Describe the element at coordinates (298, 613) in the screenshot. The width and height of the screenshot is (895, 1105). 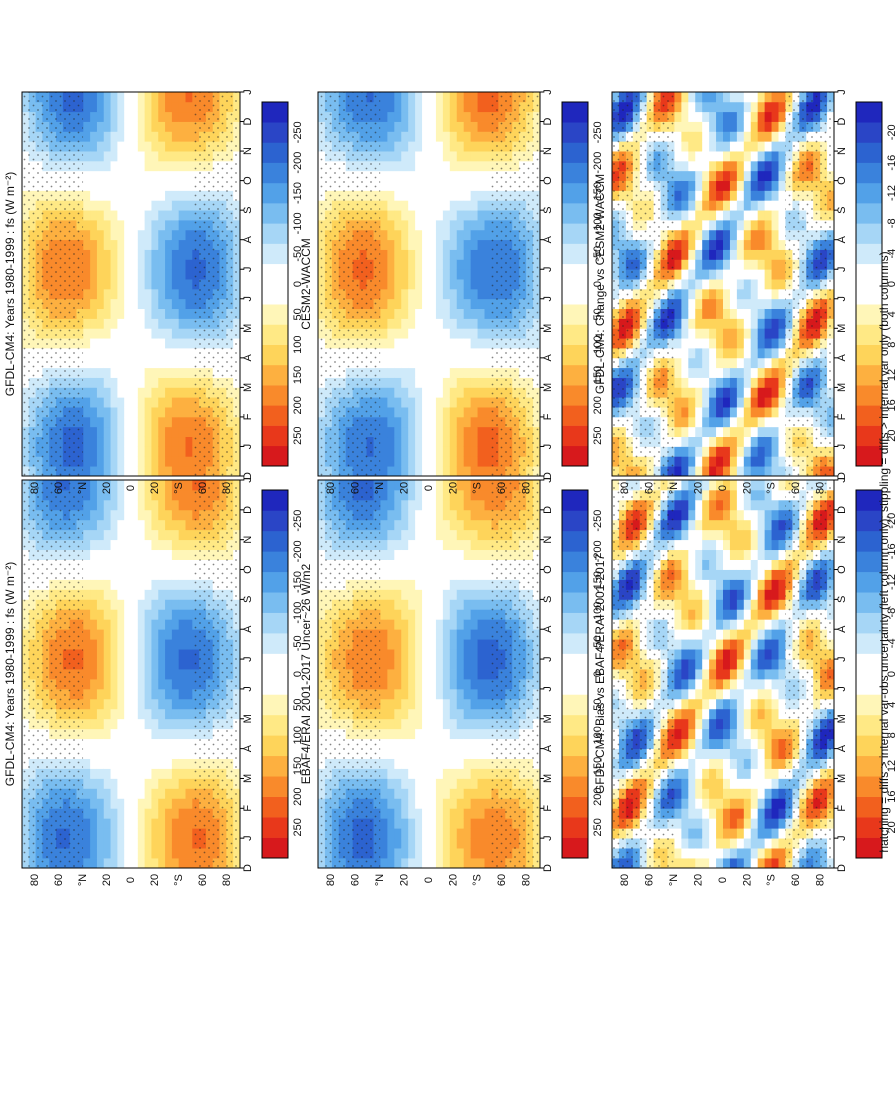
I see `colorbar-label: -100` at that location.